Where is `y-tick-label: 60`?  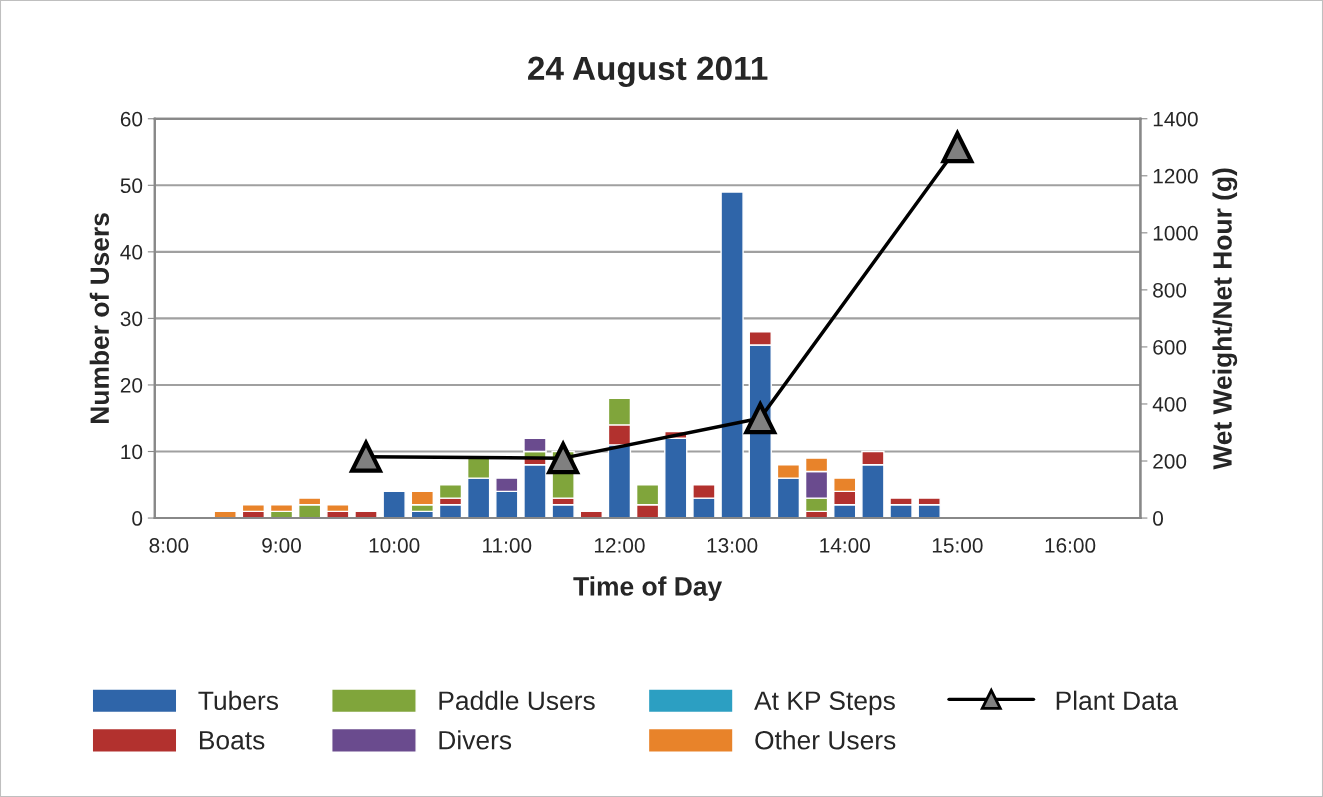 y-tick-label: 60 is located at coordinates (131, 119).